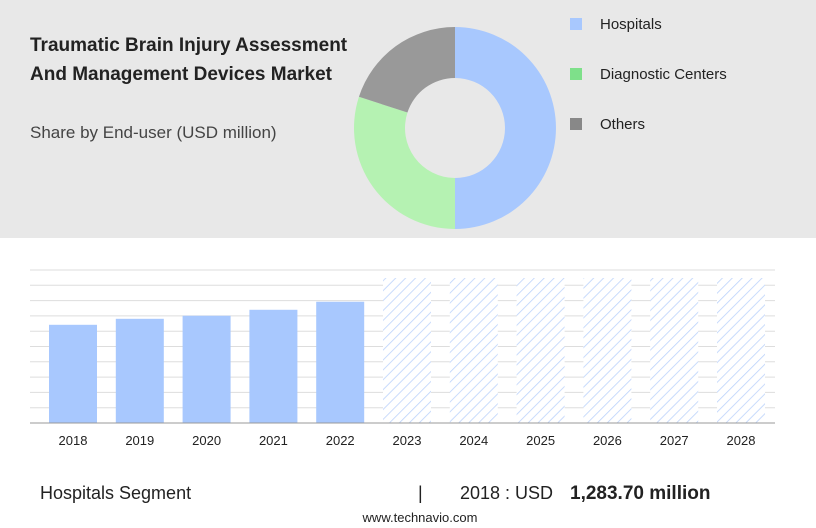 This screenshot has width=816, height=528. I want to click on x-tick-label: 2019, so click(139, 440).